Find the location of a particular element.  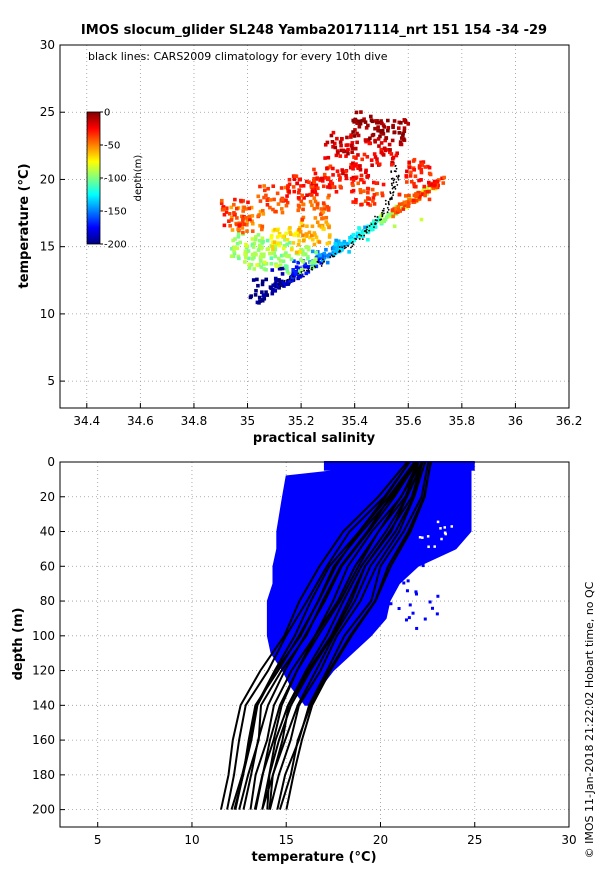

td-x-ticks: 5 10 15 20 25 30 is located at coordinates (335, 840).